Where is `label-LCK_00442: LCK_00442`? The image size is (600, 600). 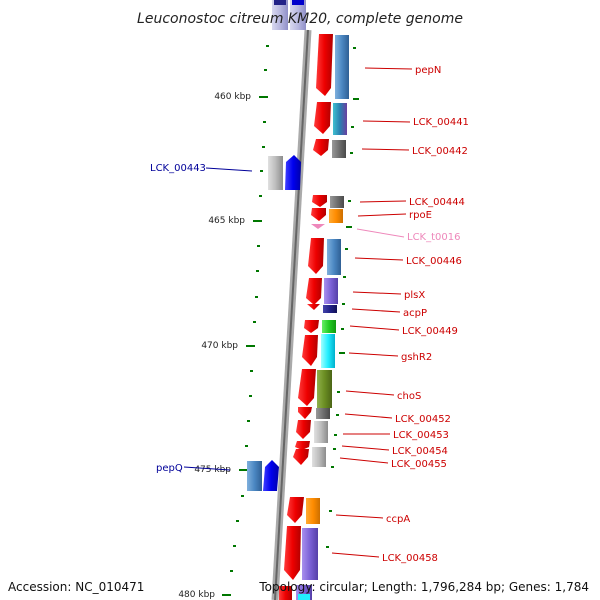
label-LCK_00442: LCK_00442 is located at coordinates (440, 151).